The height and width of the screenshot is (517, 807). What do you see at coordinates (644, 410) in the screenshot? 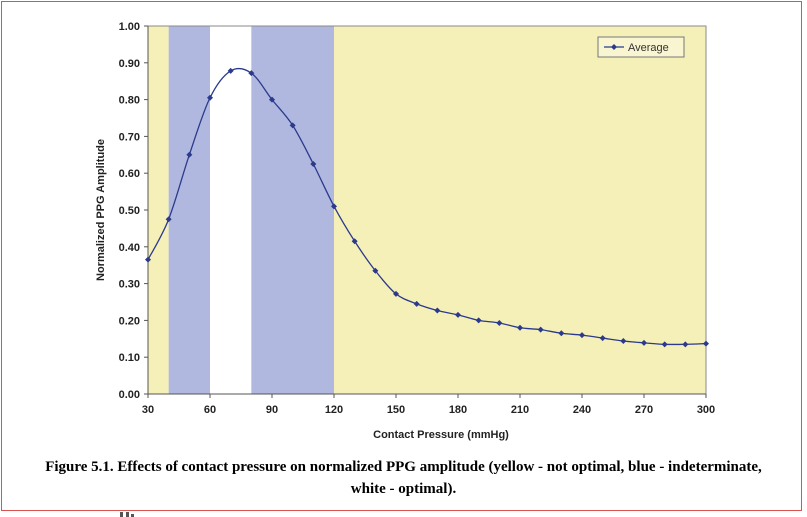
I see `x-tick-label: 270` at bounding box center [644, 410].